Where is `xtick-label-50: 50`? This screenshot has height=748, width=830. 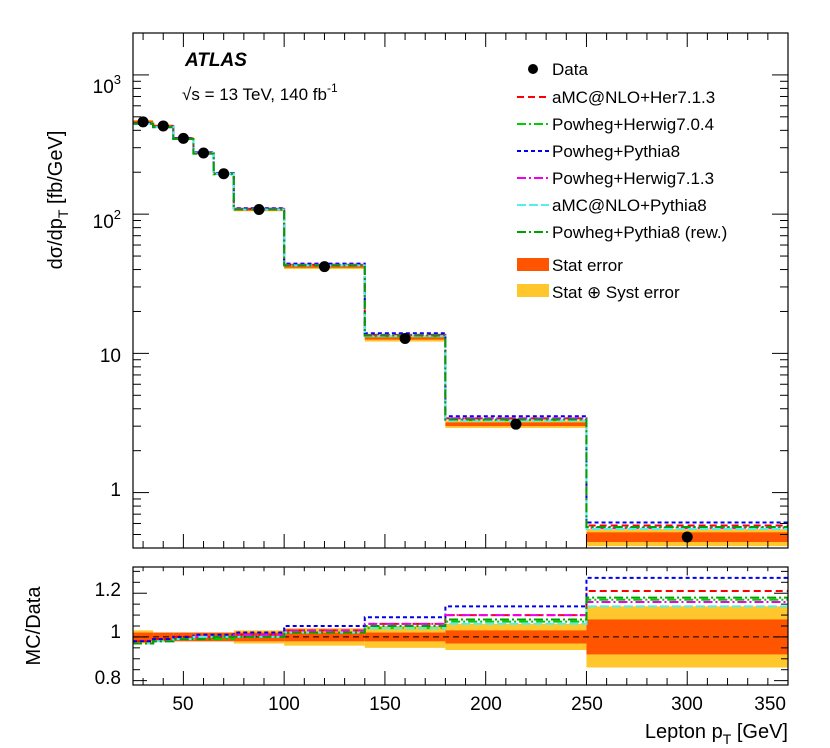 xtick-label-50: 50 is located at coordinates (182, 704).